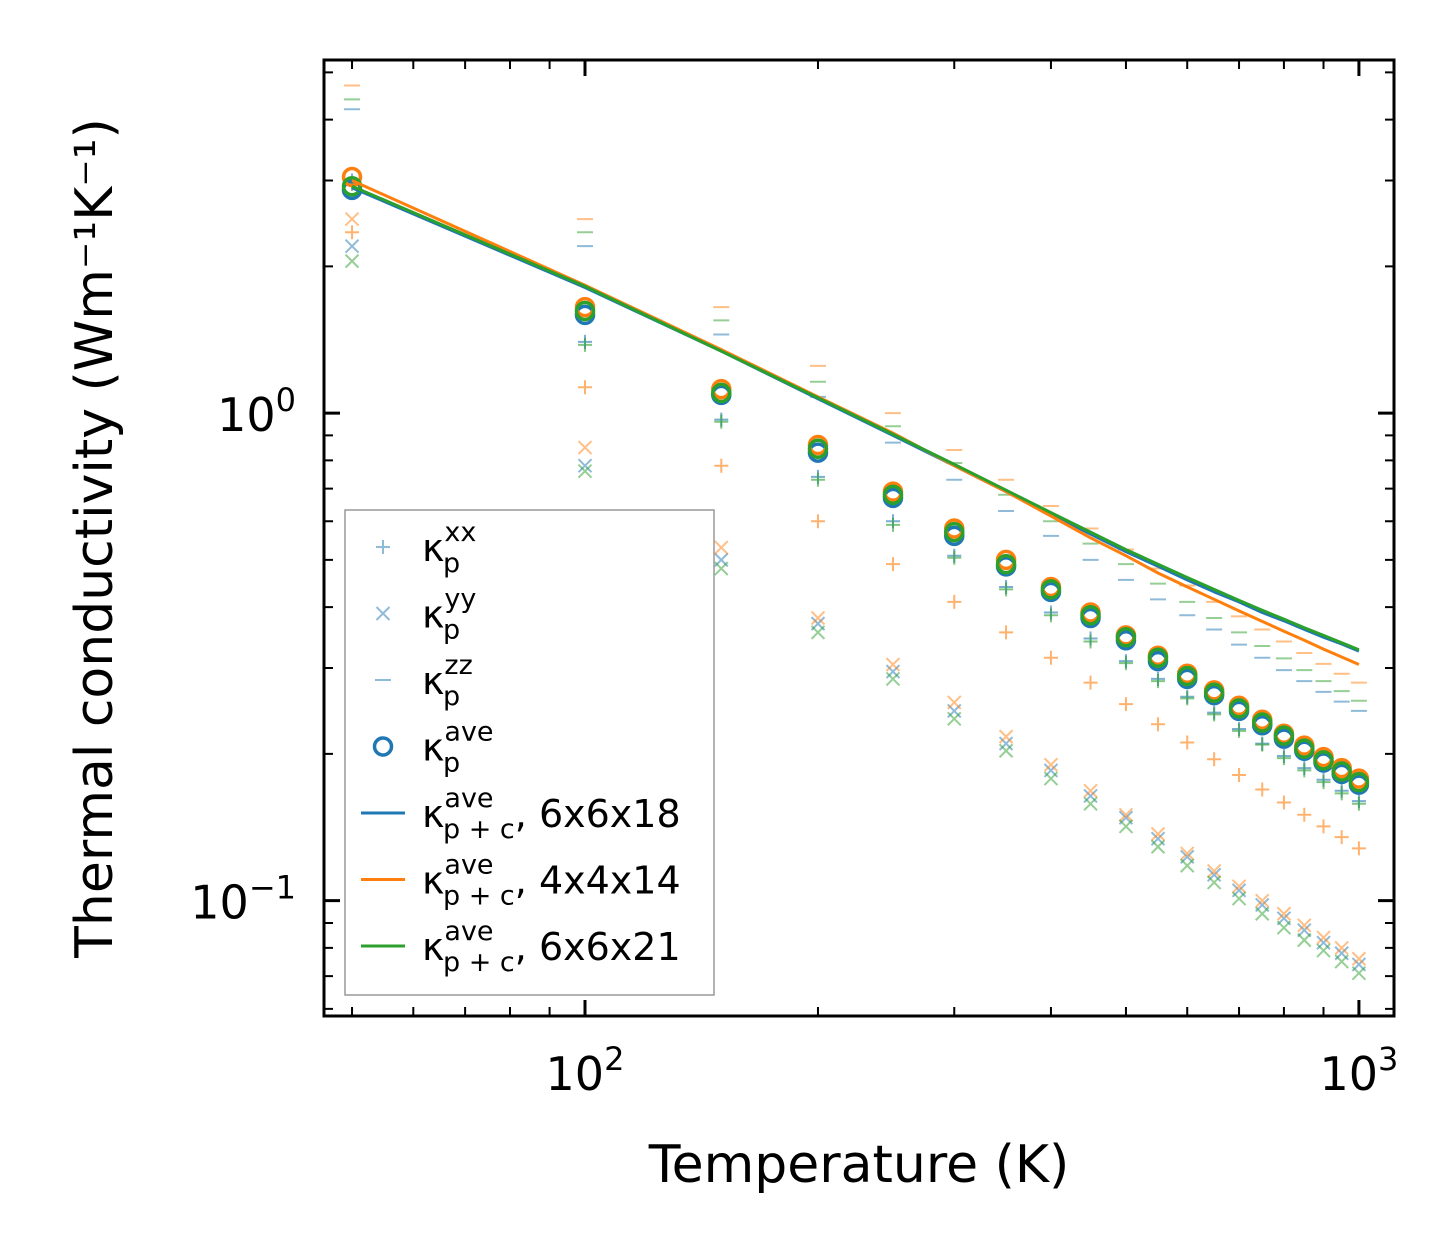  Describe the element at coordinates (1358, 1070) in the screenshot. I see `x-tick-label: 103` at that location.